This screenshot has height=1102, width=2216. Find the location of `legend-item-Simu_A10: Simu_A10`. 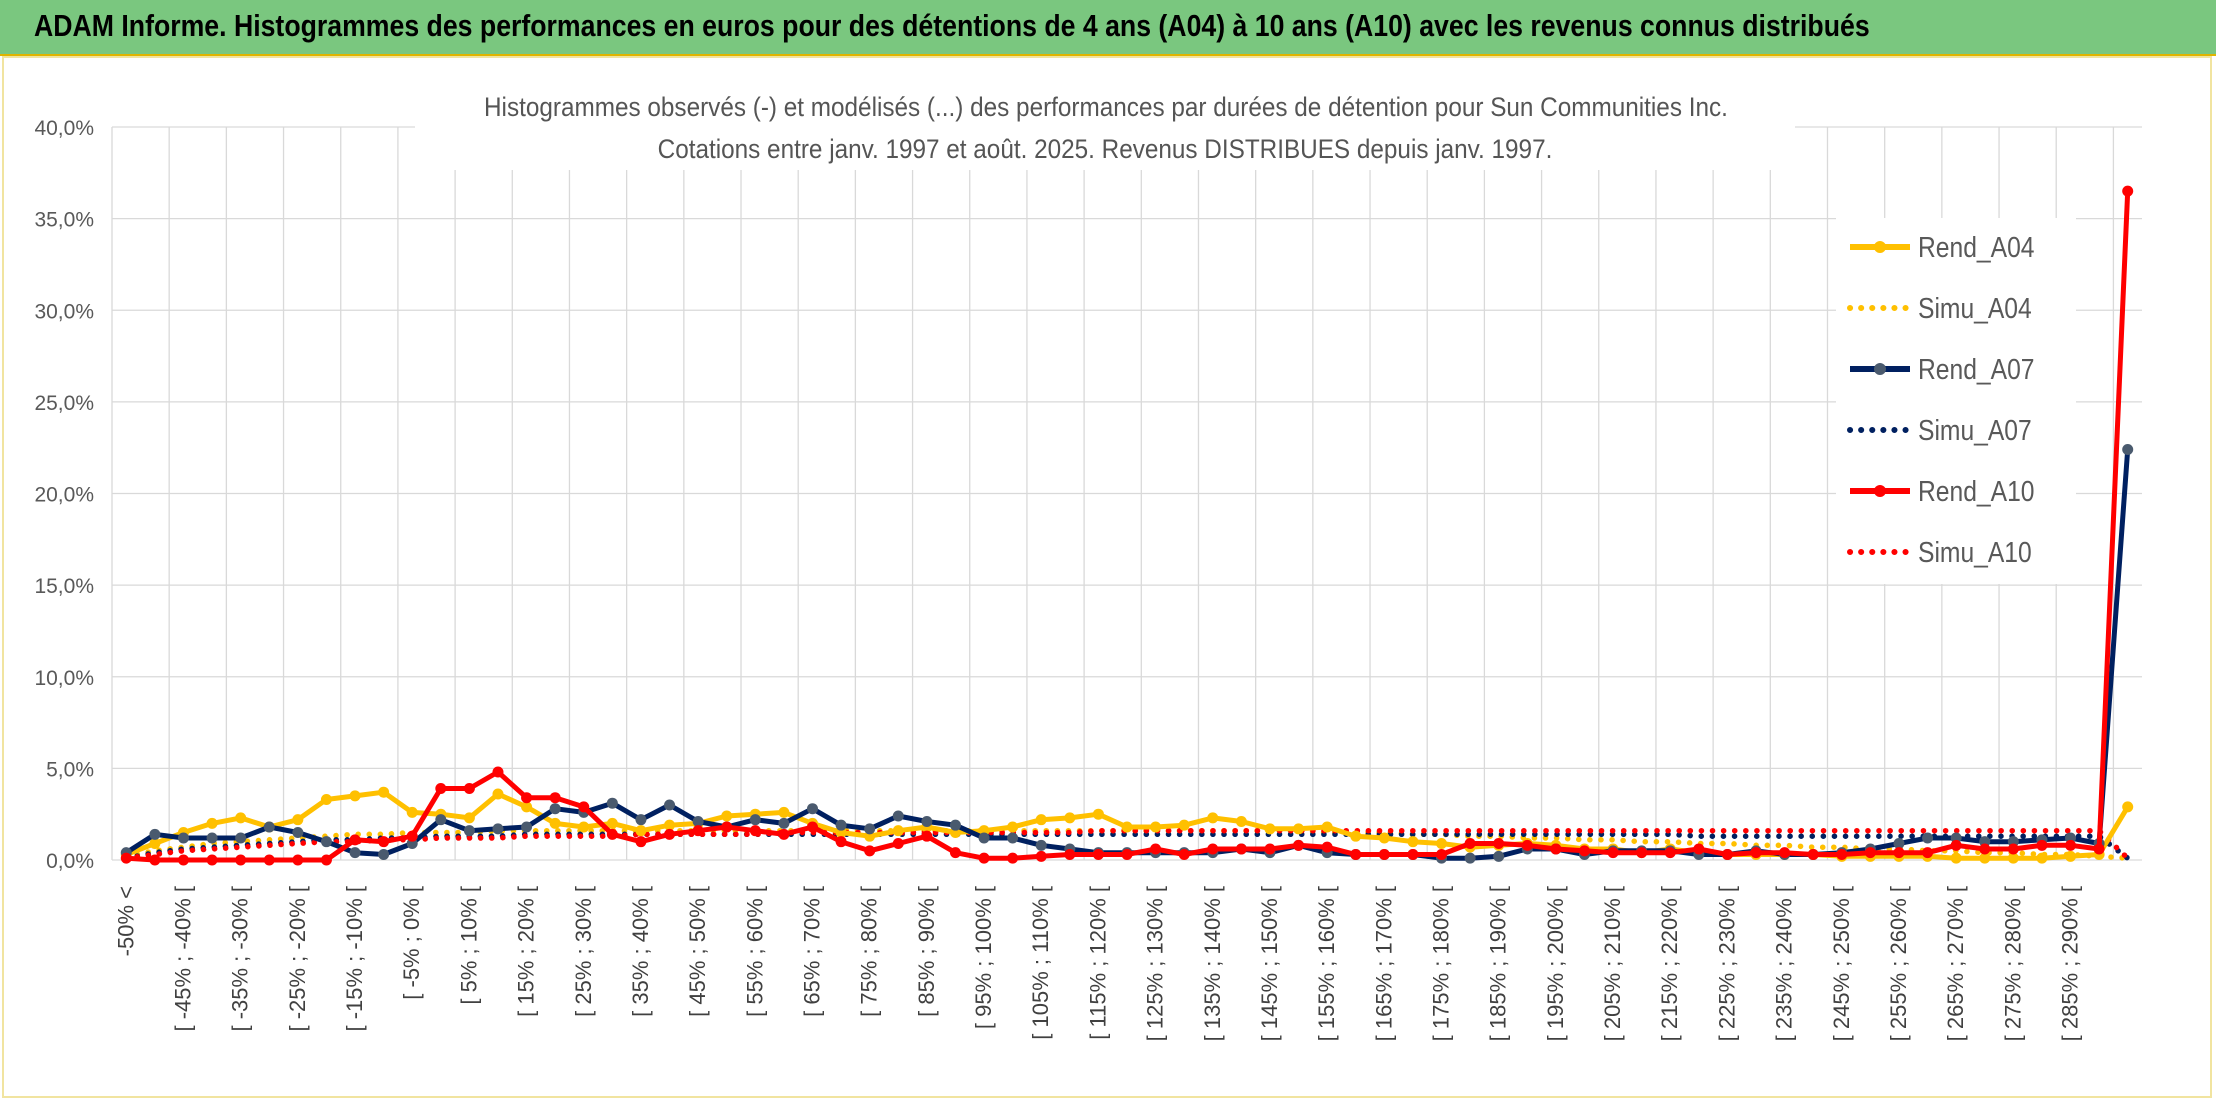

legend-item-Simu_A10: Simu_A10 is located at coordinates (1956, 553).